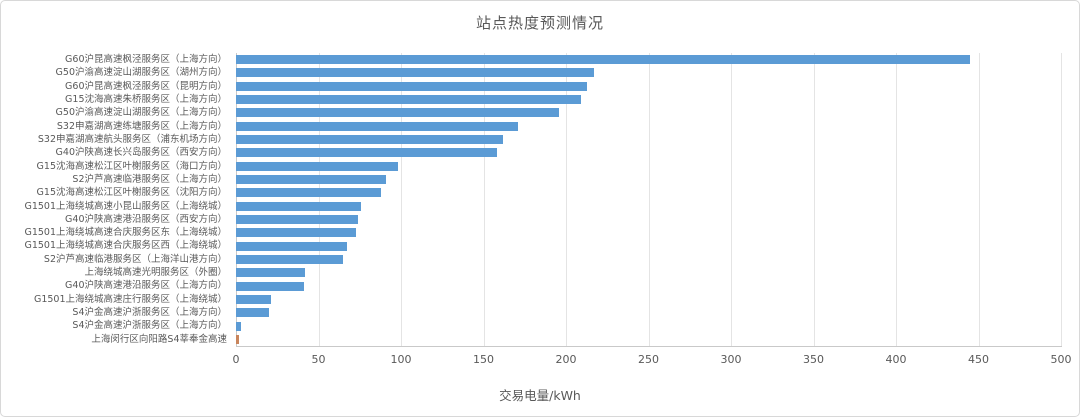 The width and height of the screenshot is (1080, 417). What do you see at coordinates (149, 179) in the screenshot?
I see `y-axis-label: S2沪芦高速临港服务区（上海方向）` at bounding box center [149, 179].